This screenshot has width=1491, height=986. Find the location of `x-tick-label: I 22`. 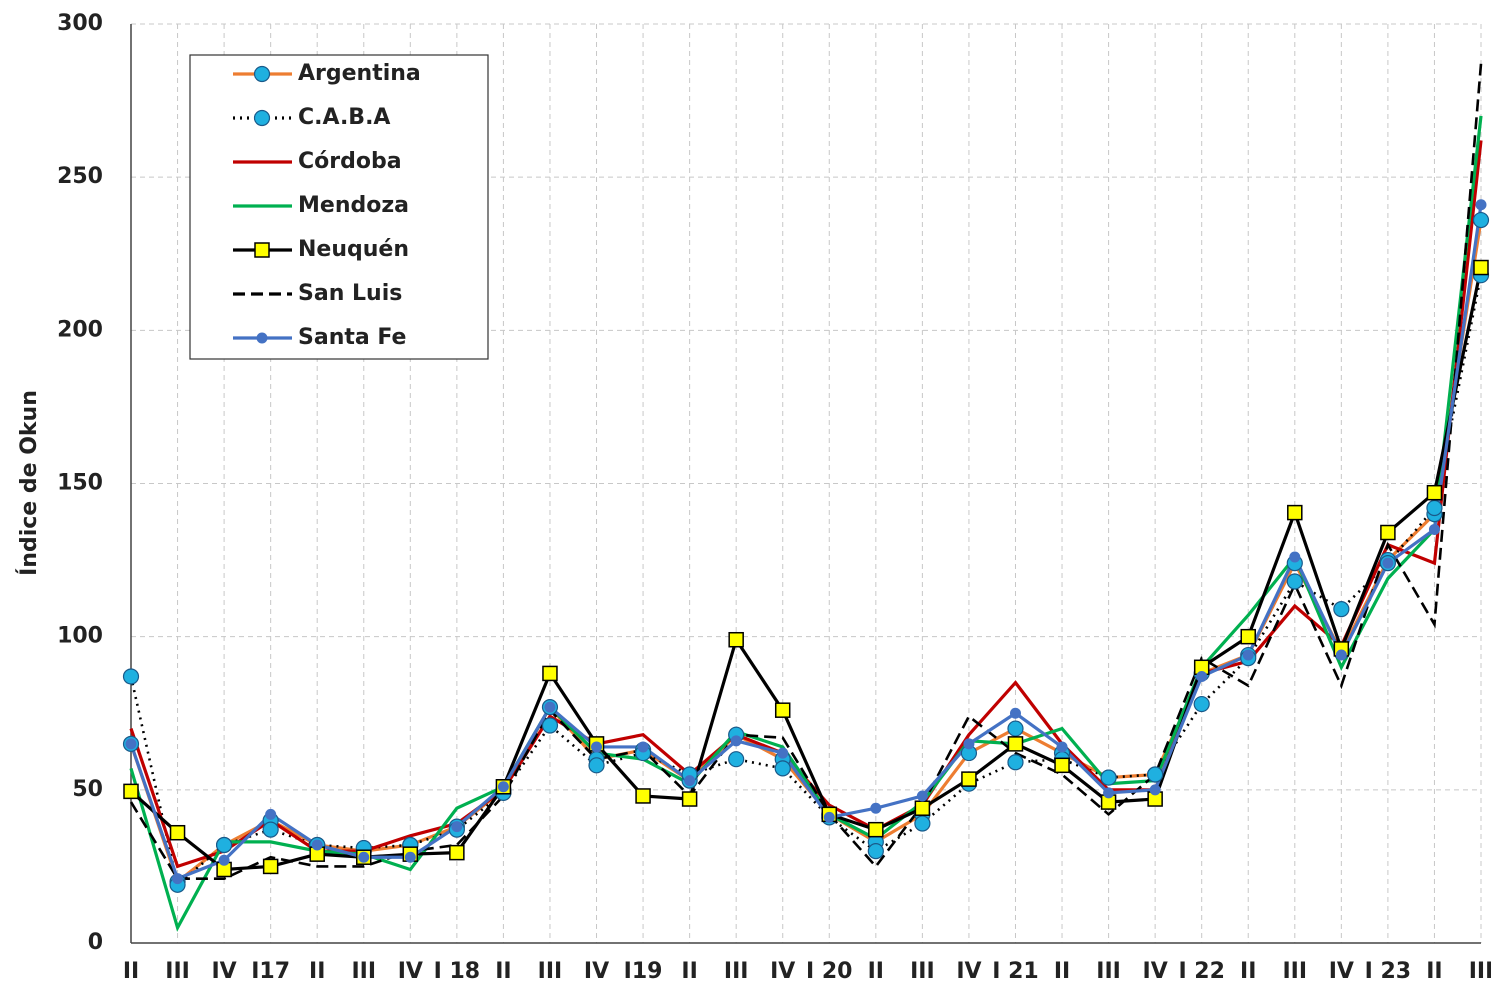

x-tick-label: I 22 is located at coordinates (1201, 970).